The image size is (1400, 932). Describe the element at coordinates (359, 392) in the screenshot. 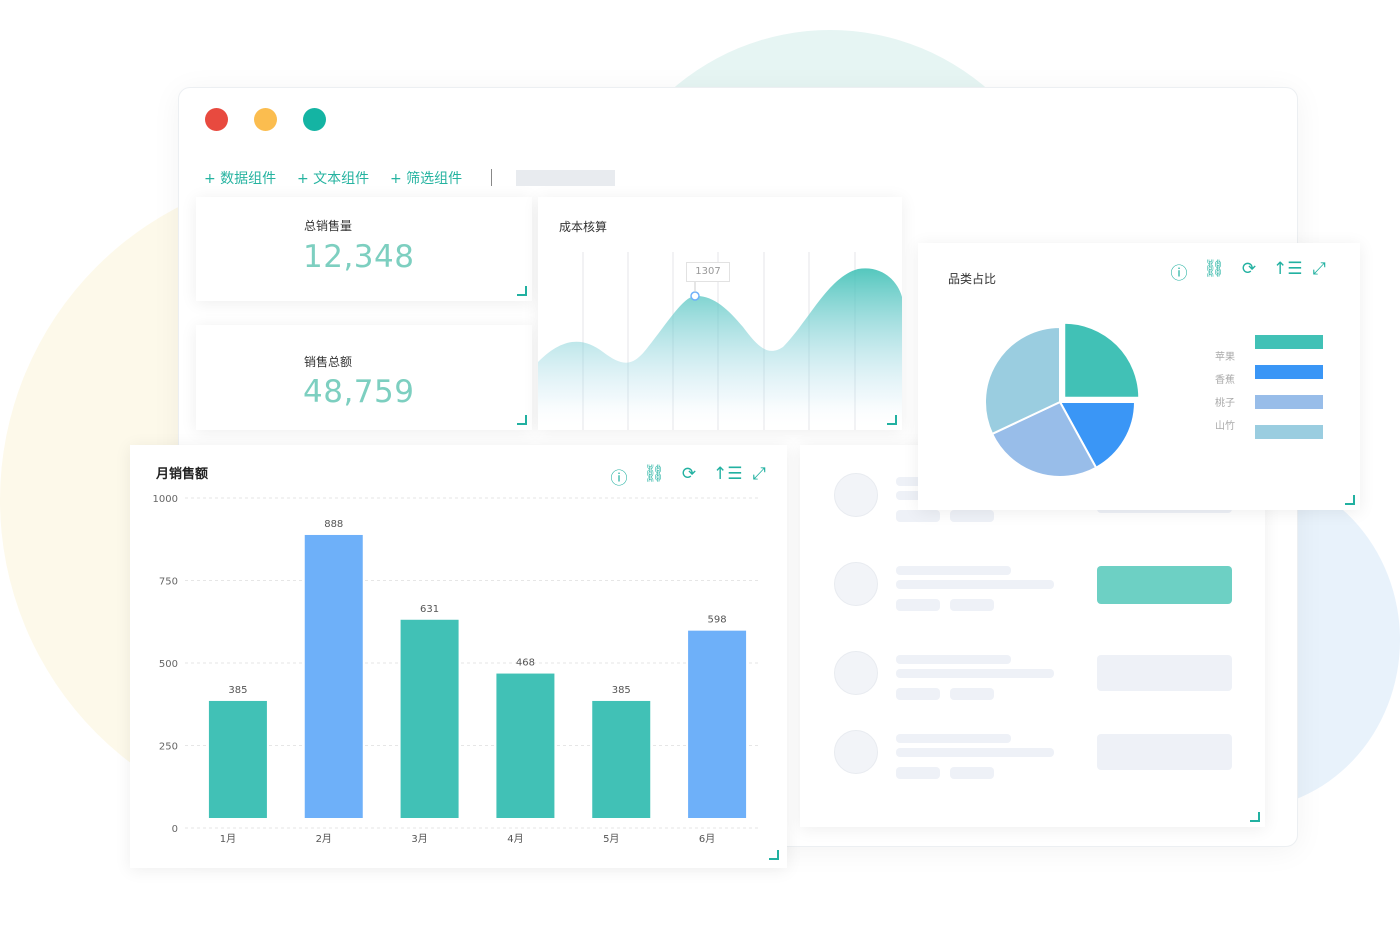

I see `kpi-value: 48,759` at that location.